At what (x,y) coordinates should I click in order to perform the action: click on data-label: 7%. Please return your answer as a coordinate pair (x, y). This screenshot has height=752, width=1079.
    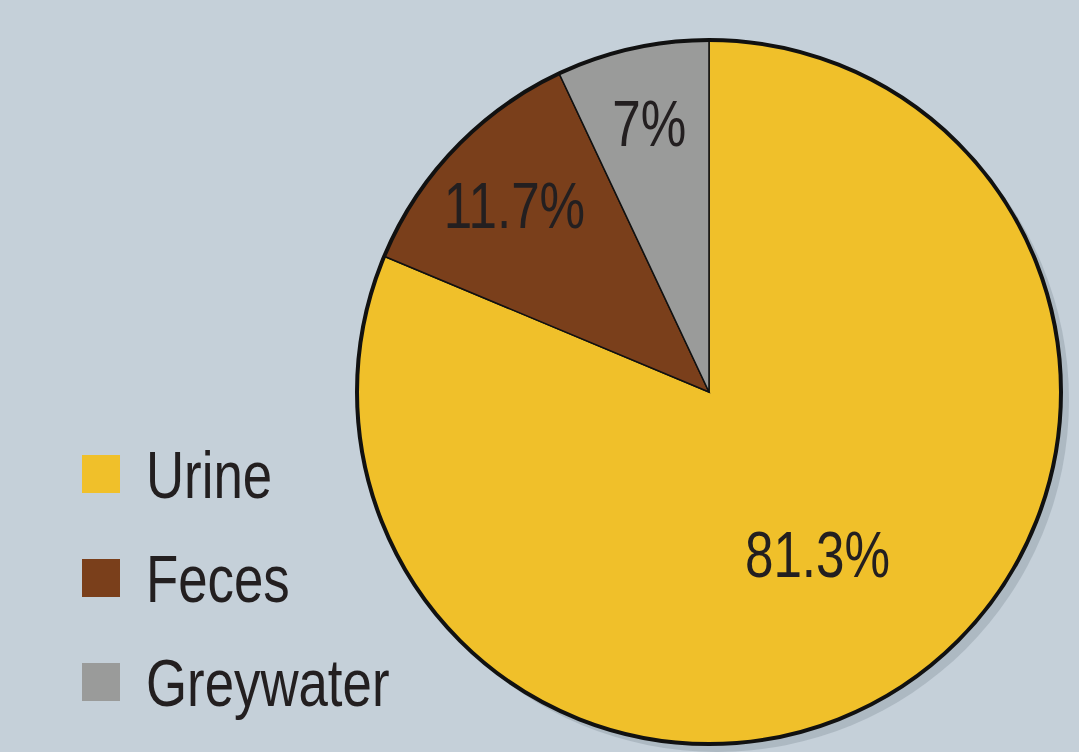
    Looking at the image, I should click on (649, 124).